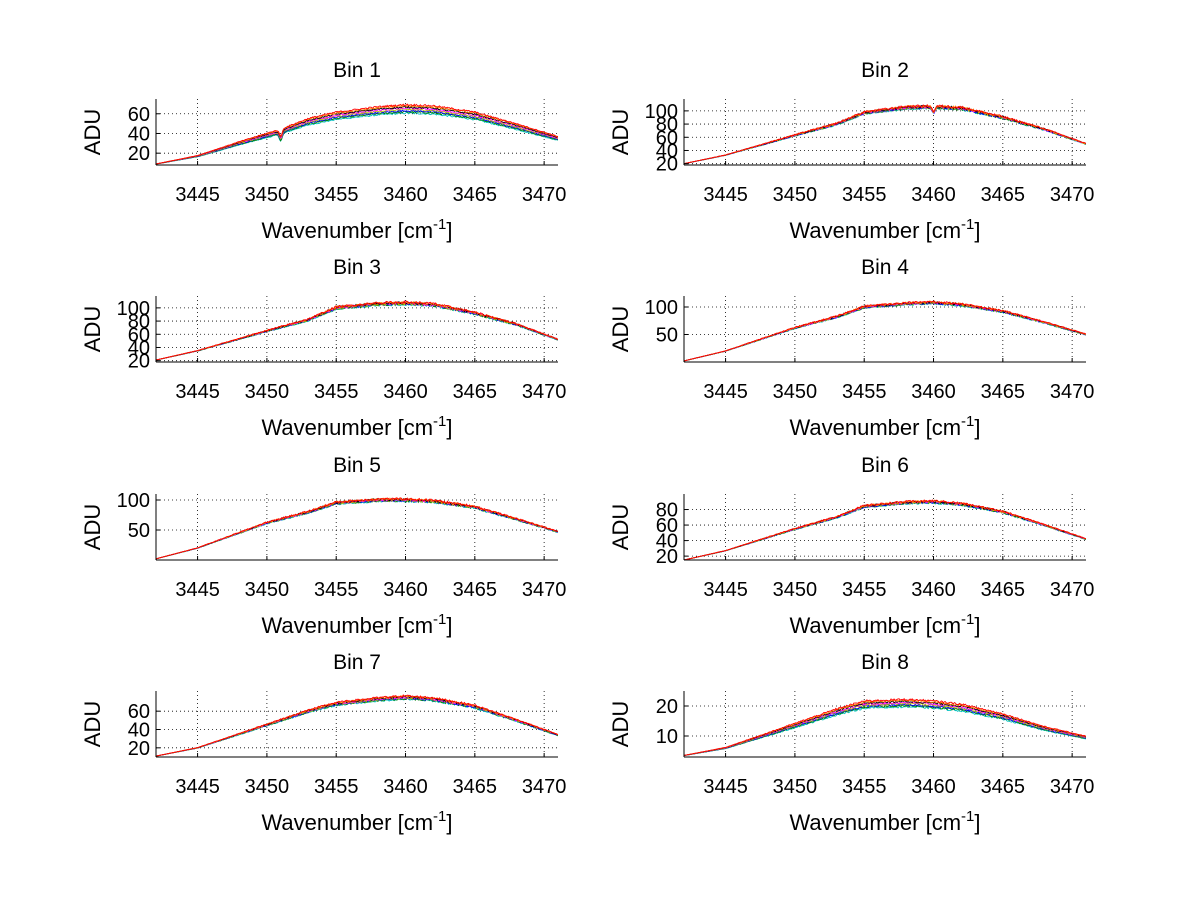  What do you see at coordinates (139, 154) in the screenshot?
I see `y-tick-label: 20` at bounding box center [139, 154].